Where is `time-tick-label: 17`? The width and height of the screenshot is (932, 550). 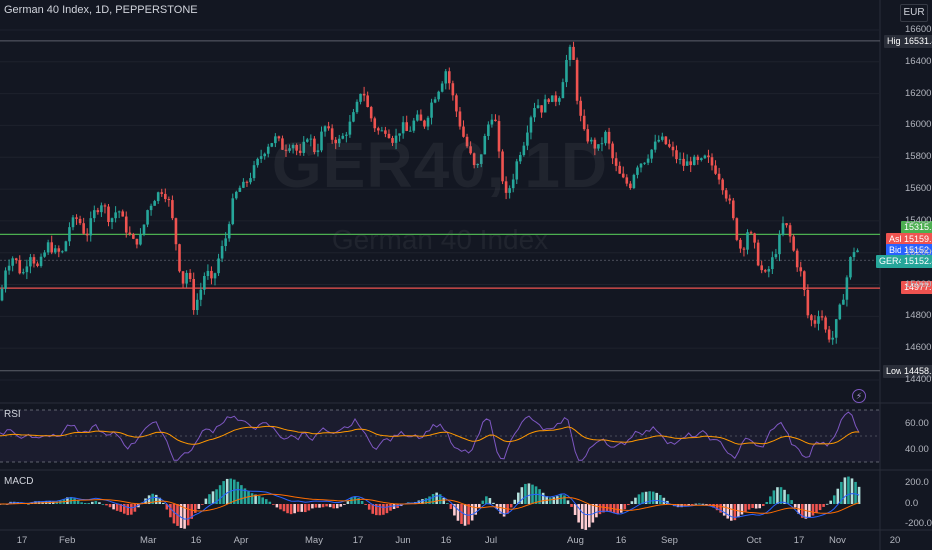 time-tick-label: 17 is located at coordinates (22, 540).